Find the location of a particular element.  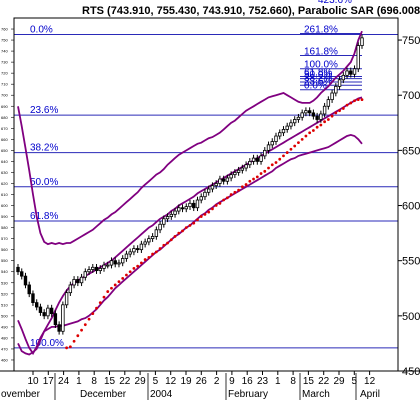

x-tick-label: 19 is located at coordinates (186, 381).